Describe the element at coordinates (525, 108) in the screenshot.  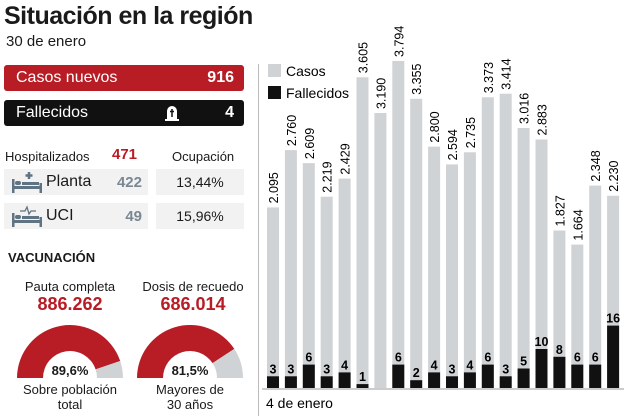
I see `casos-bar-label: 3.016` at that location.